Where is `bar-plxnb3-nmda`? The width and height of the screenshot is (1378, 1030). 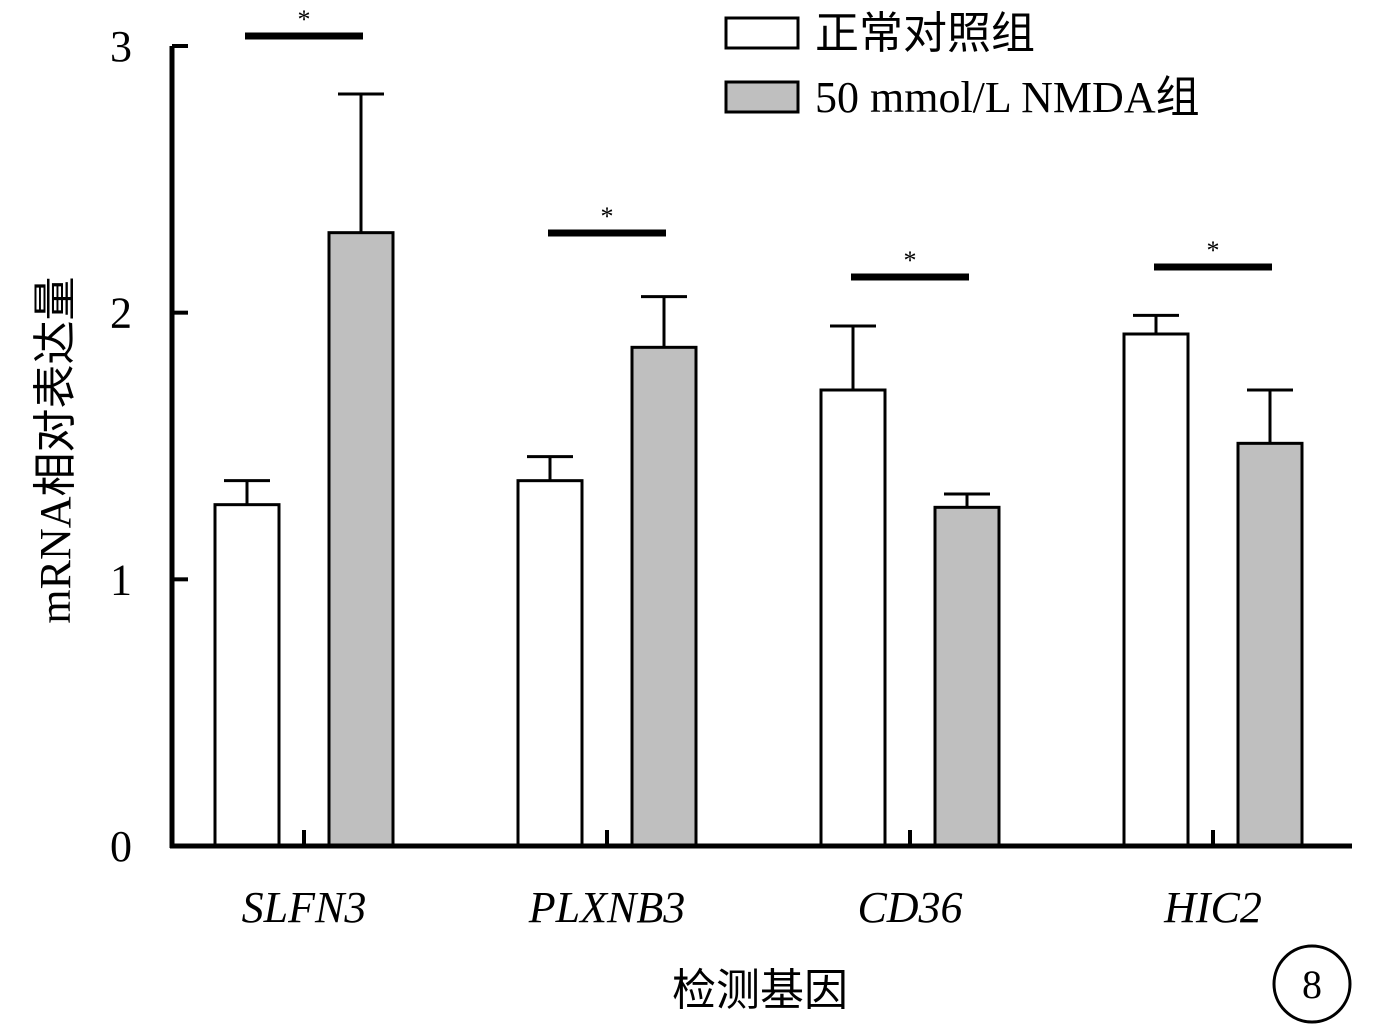 bar-plxnb3-nmda is located at coordinates (664, 596).